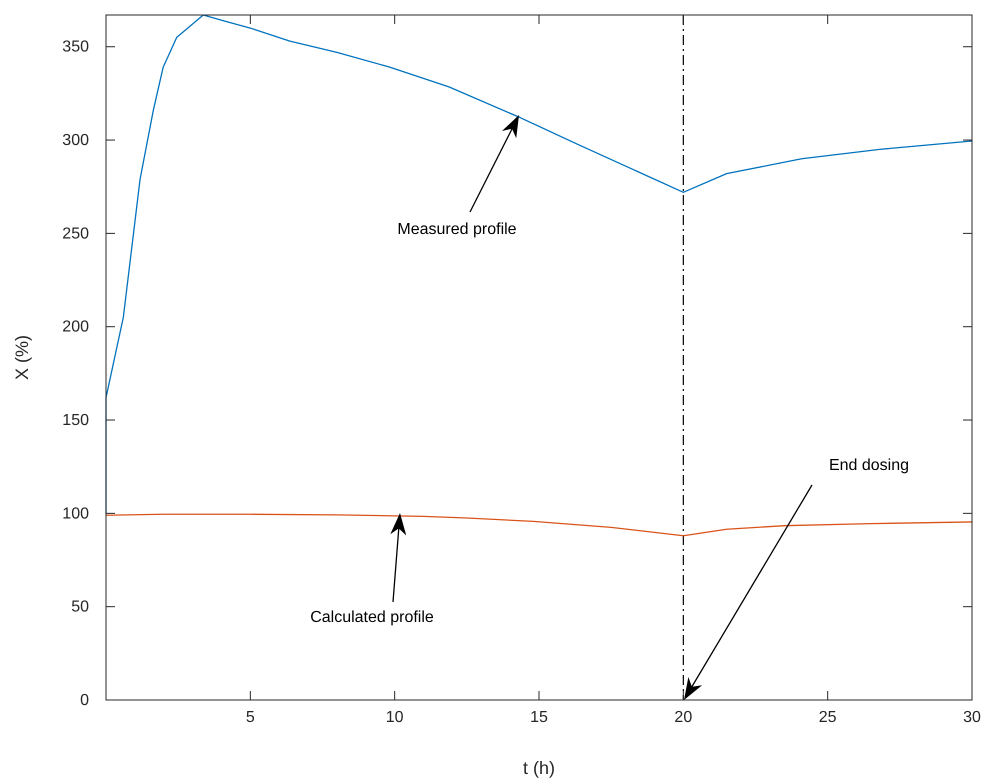 This screenshot has height=782, width=983. Describe the element at coordinates (539, 525) in the screenshot. I see `line-series` at that location.